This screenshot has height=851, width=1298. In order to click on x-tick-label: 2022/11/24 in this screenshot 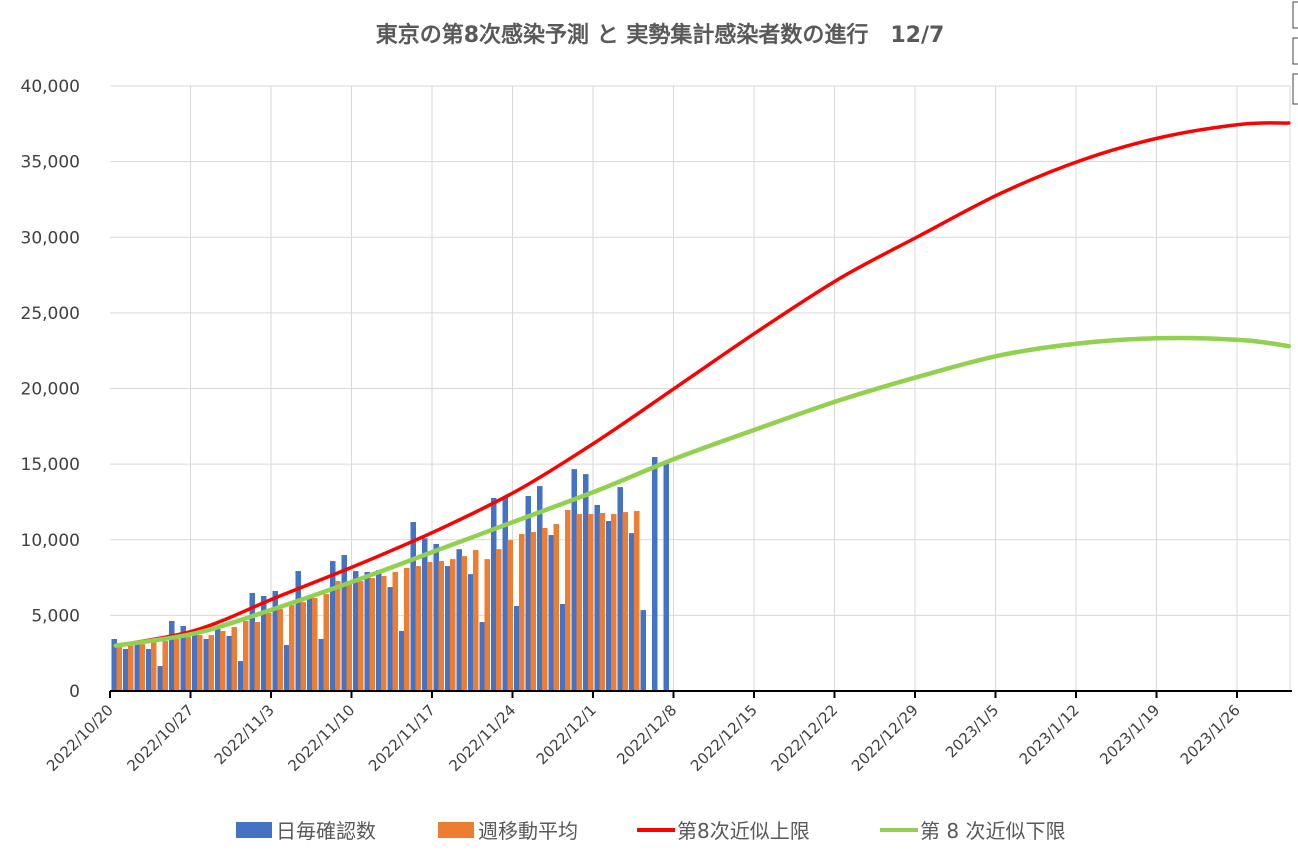, I will do `click(482, 738)`.